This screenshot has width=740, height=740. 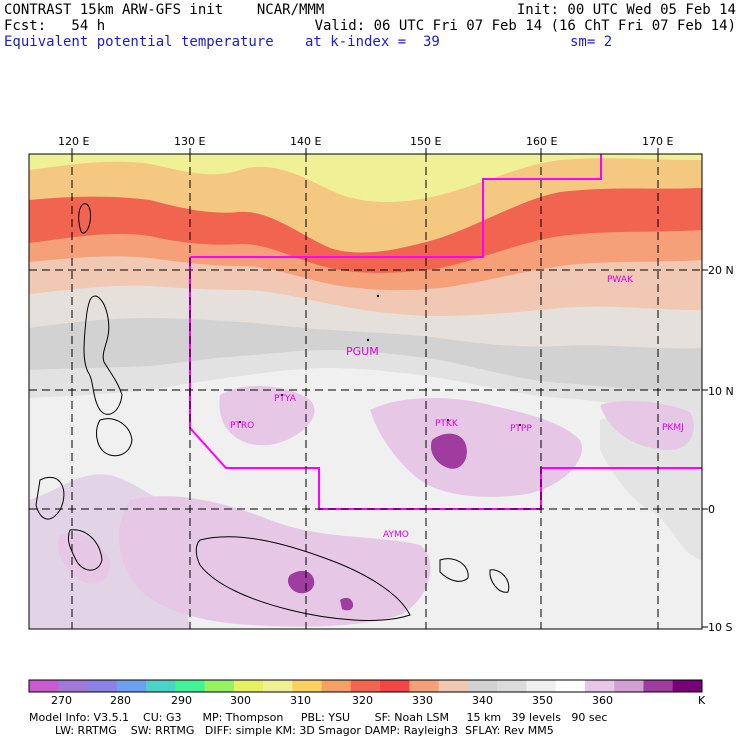 I want to click on purple-patch-ptya, so click(x=267, y=415).